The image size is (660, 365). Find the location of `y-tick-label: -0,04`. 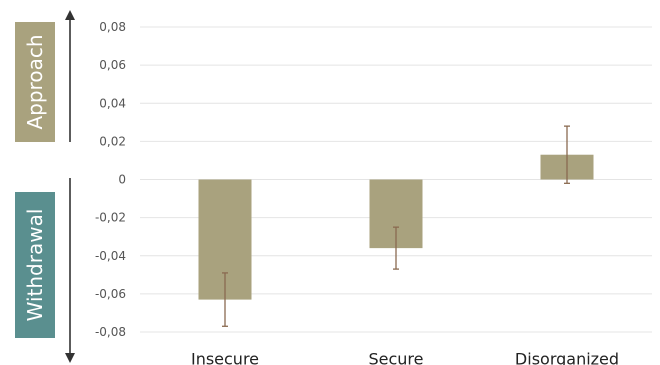

y-tick-label: -0,04 is located at coordinates (110, 256).